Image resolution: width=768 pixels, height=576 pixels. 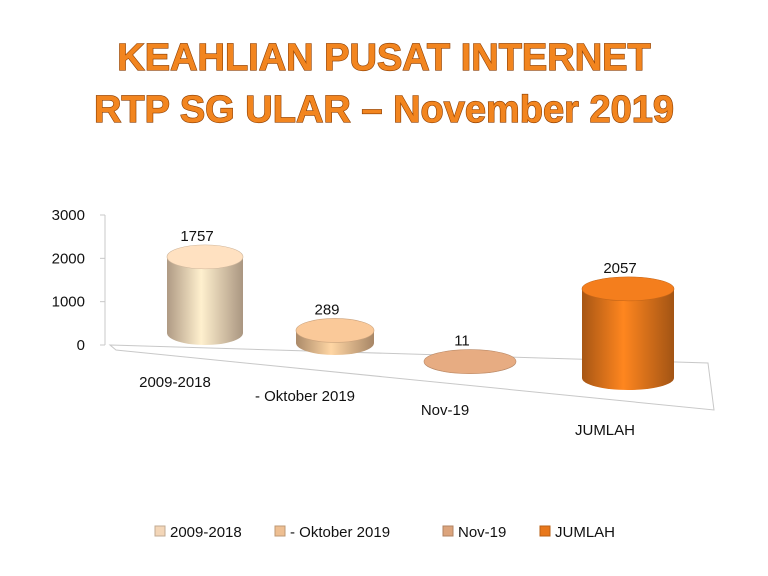 What do you see at coordinates (340, 532) in the screenshot?
I see `legend-label: - Oktober 2019` at bounding box center [340, 532].